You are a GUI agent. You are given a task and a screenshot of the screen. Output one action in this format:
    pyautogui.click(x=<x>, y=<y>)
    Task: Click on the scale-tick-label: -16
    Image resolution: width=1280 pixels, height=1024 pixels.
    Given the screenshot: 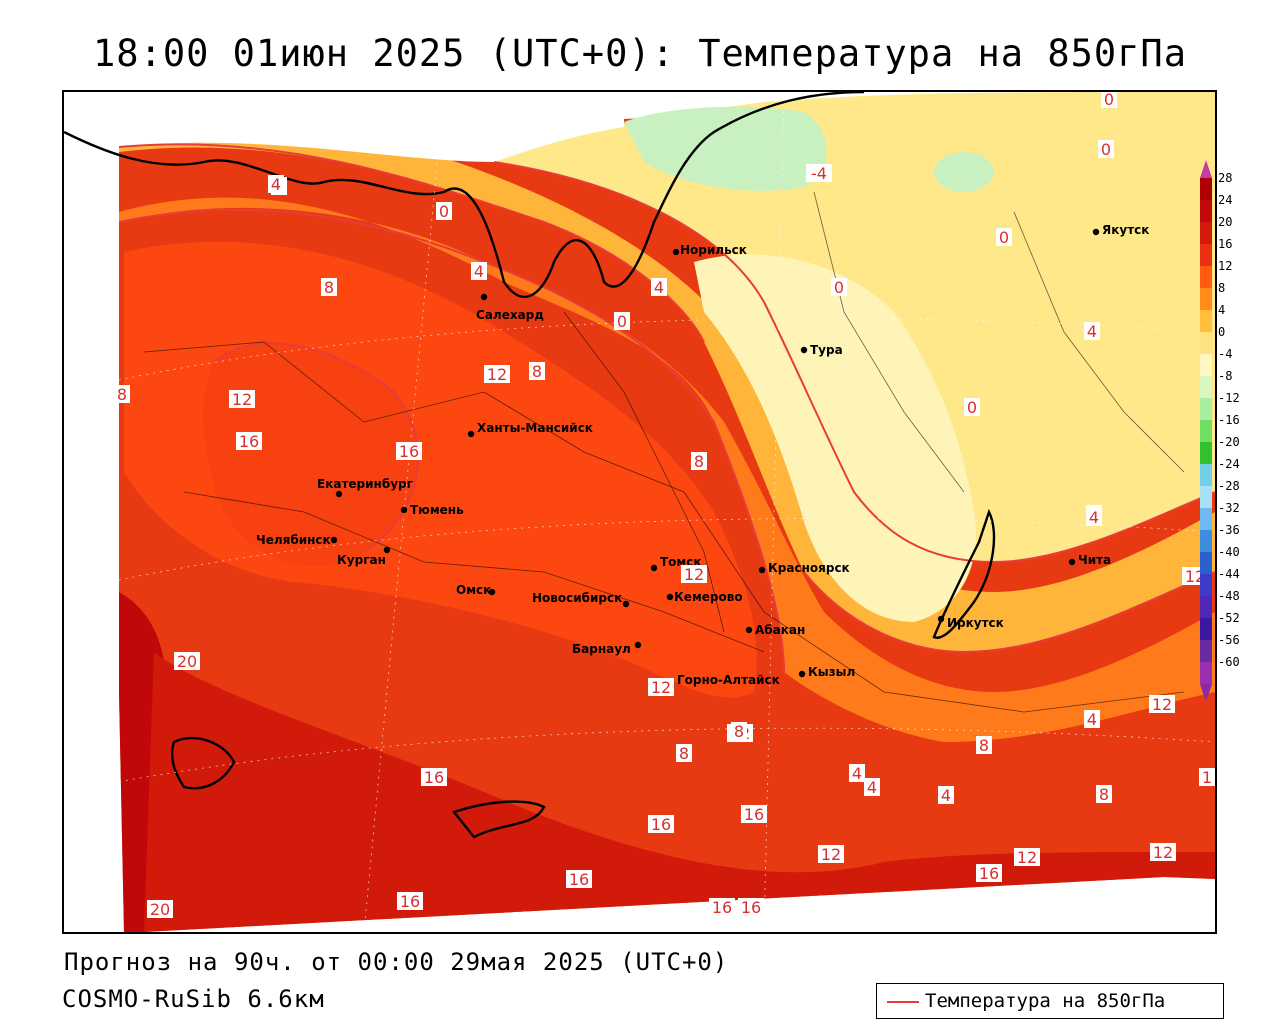 What is the action you would take?
    pyautogui.click(x=1229, y=420)
    